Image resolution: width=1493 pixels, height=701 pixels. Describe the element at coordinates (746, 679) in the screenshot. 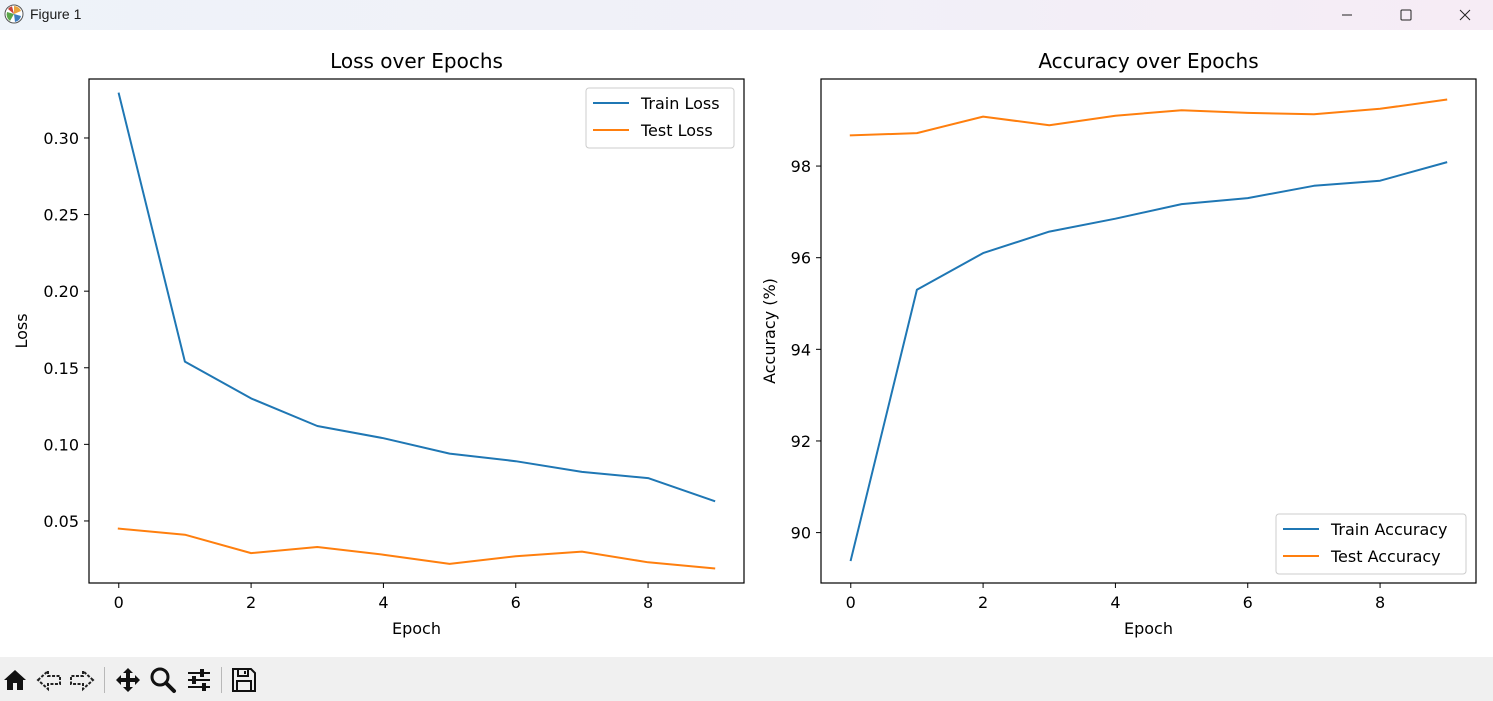

I see `navigation-toolbar` at that location.